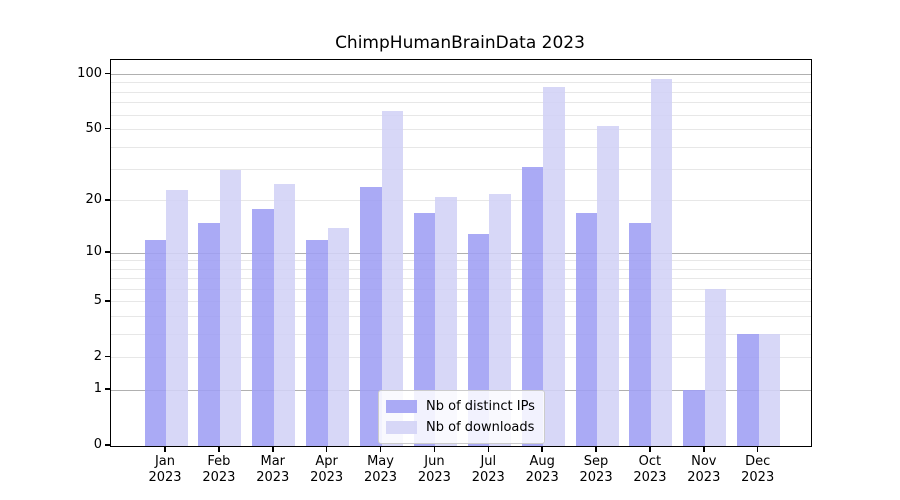 The image size is (900, 500). What do you see at coordinates (97, 300) in the screenshot?
I see `y-tick-label: 5` at bounding box center [97, 300].